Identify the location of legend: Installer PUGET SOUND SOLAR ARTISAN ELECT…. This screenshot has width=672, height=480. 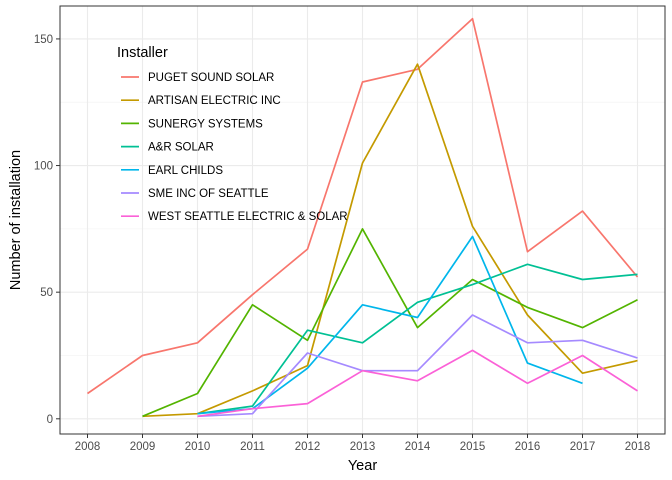
(232, 134).